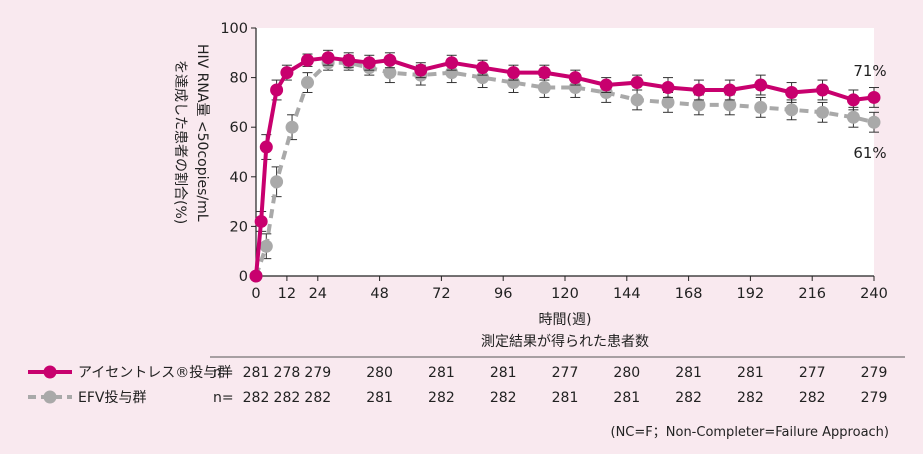 The image size is (923, 454). I want to click on x-tick-label: 216, so click(812, 294).